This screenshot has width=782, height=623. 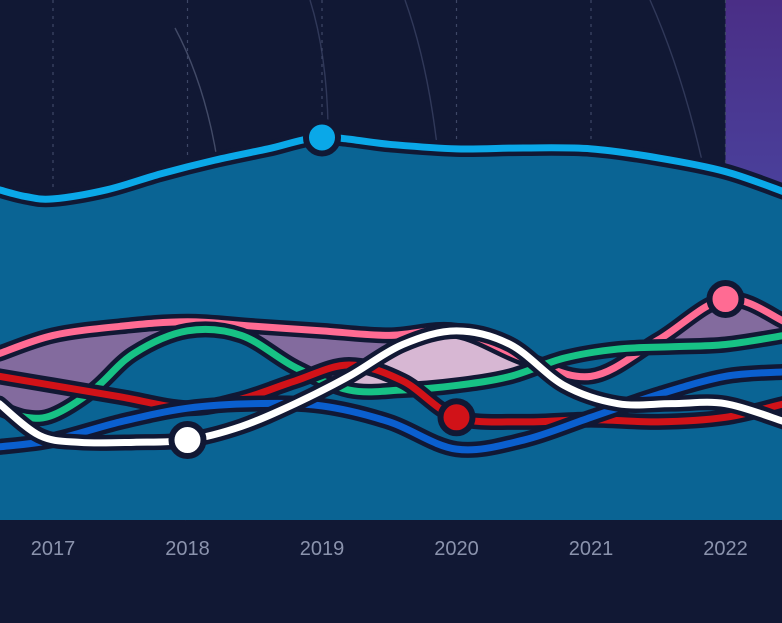 What do you see at coordinates (725, 549) in the screenshot?
I see `x-tick-label: 2022` at bounding box center [725, 549].